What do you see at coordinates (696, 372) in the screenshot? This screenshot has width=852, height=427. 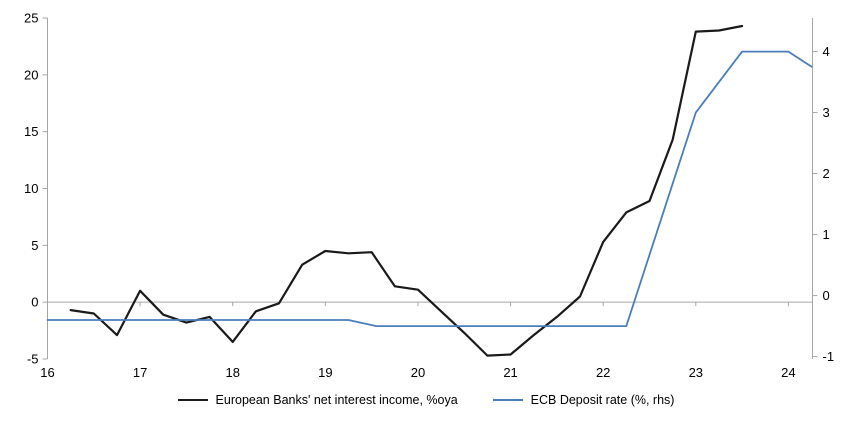 I see `x-axis-tick-label: 23` at bounding box center [696, 372].